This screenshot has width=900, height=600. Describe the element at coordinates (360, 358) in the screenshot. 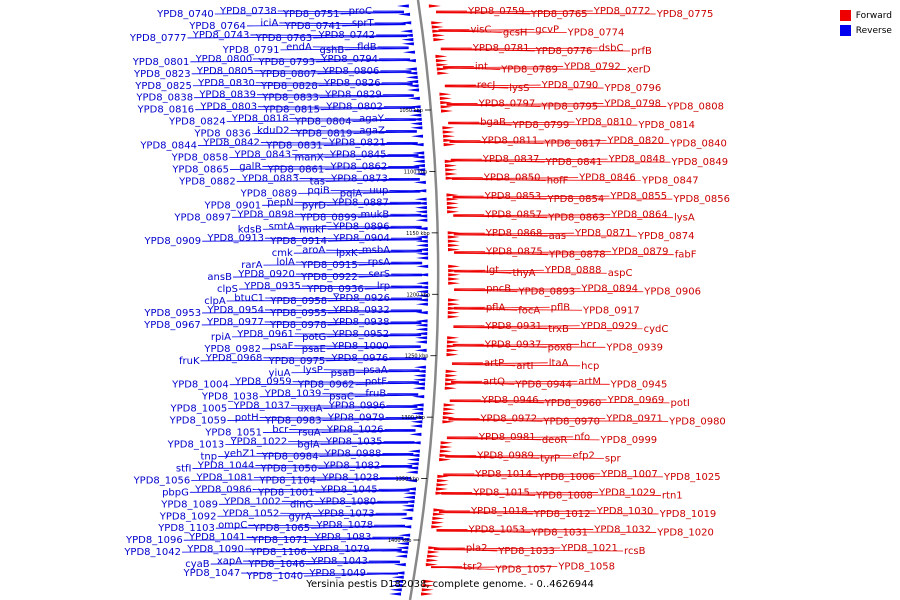

I see `reverse-gene-label: YPD8_0976` at that location.